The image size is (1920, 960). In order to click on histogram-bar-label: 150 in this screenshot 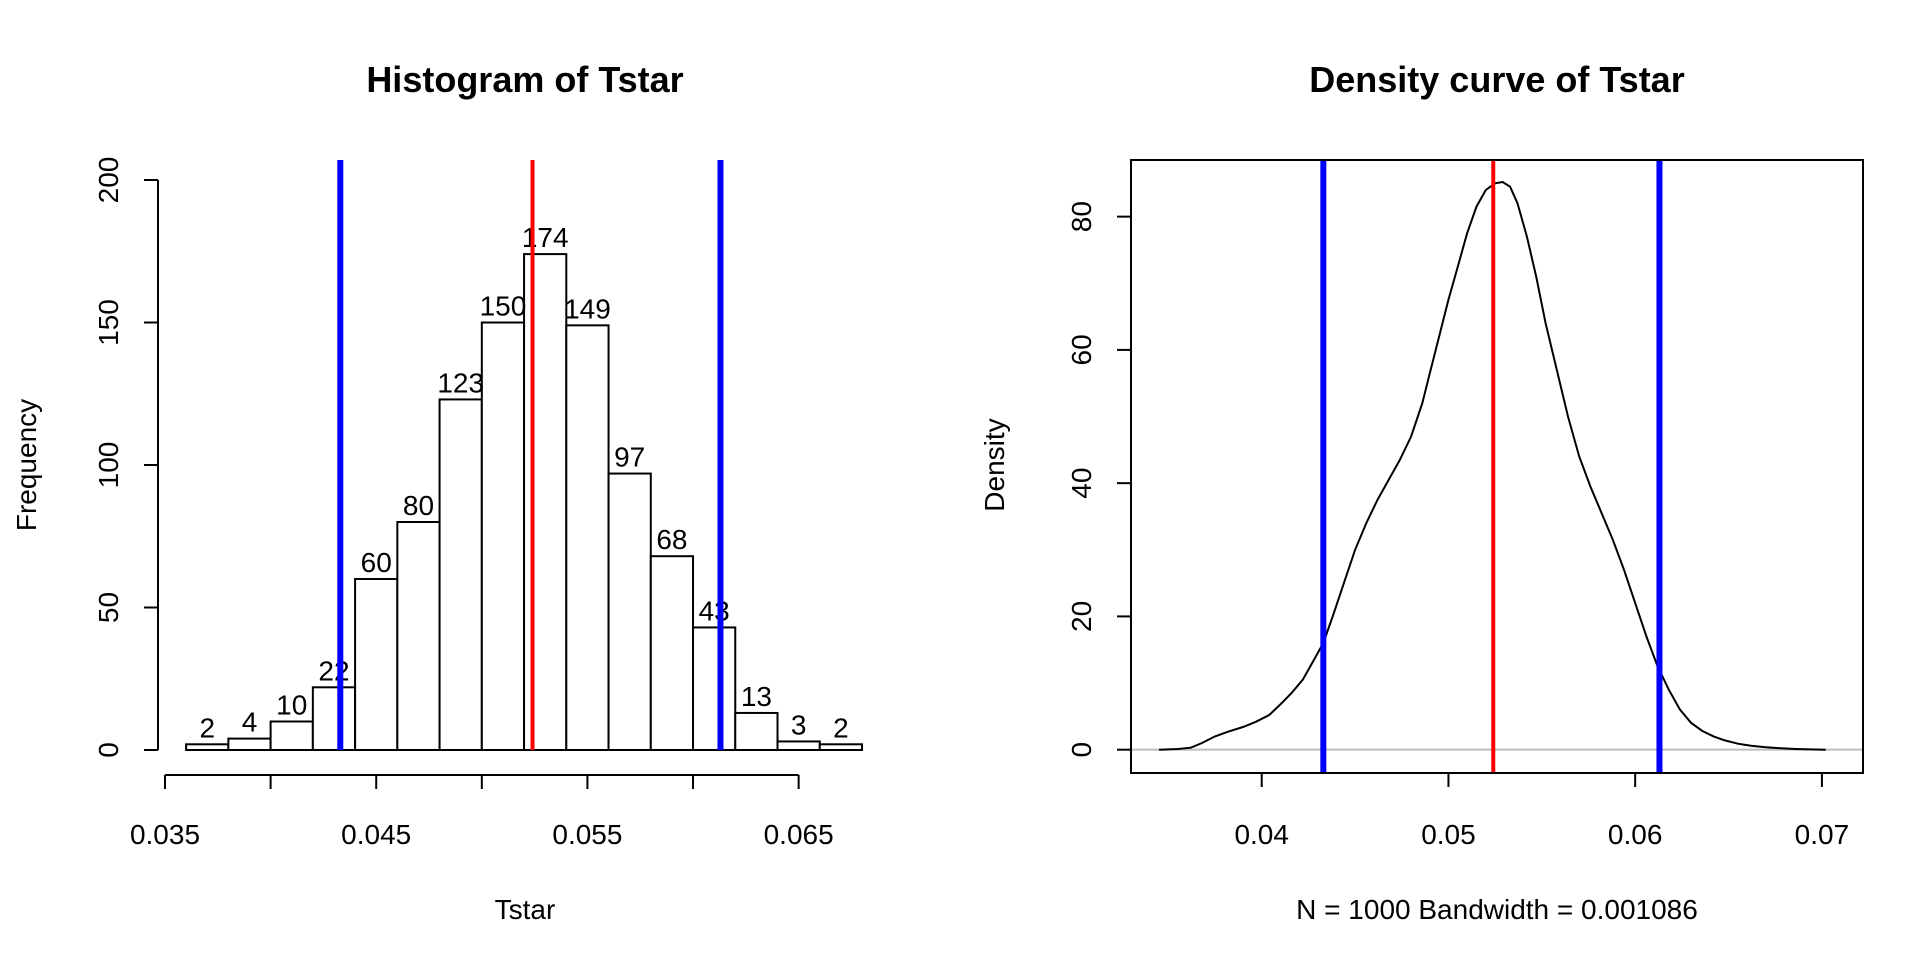, I will do `click(503, 306)`.